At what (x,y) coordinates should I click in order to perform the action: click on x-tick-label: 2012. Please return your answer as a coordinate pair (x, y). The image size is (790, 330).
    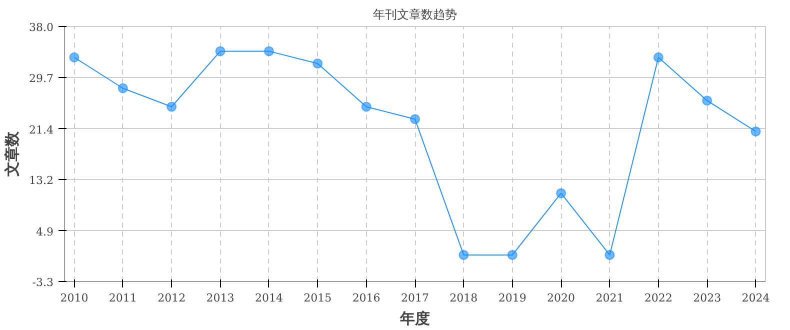
    Looking at the image, I should click on (172, 298).